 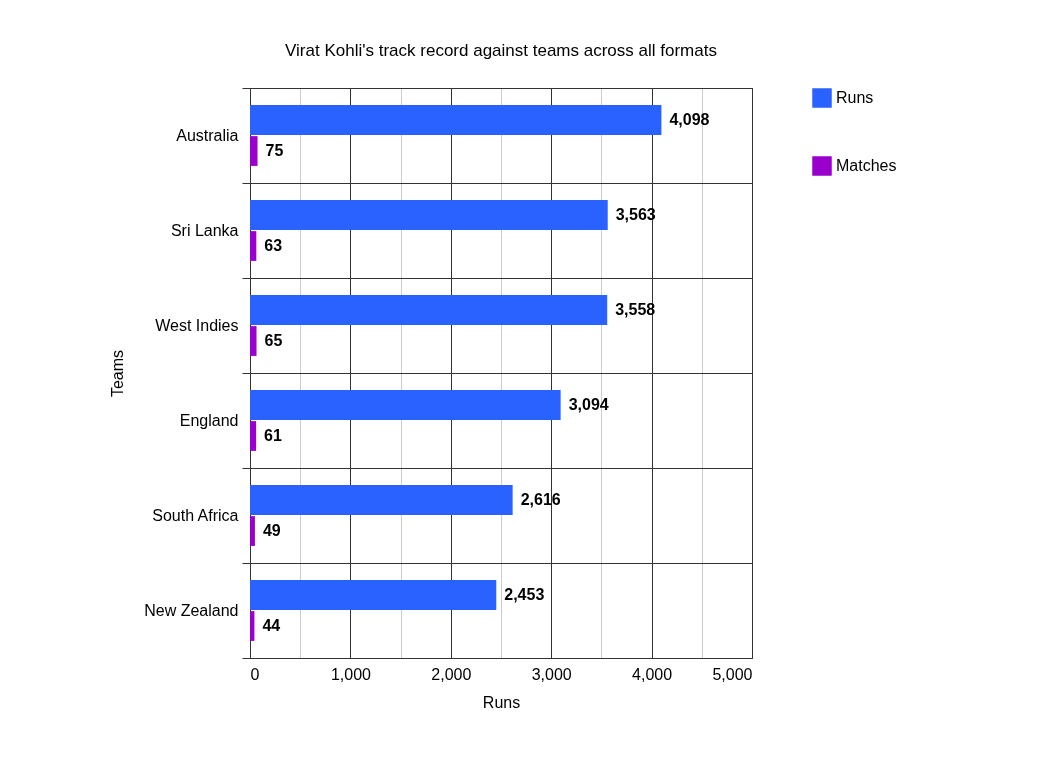 What do you see at coordinates (204, 230) in the screenshot?
I see `y-tick-label: Sri Lanka` at bounding box center [204, 230].